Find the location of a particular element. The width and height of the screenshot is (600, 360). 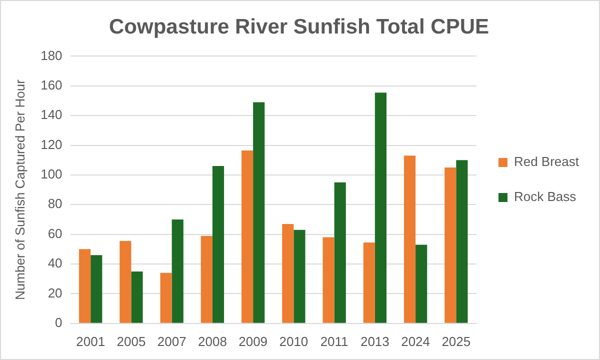

y-tick-label: 140 is located at coordinates (51, 114).